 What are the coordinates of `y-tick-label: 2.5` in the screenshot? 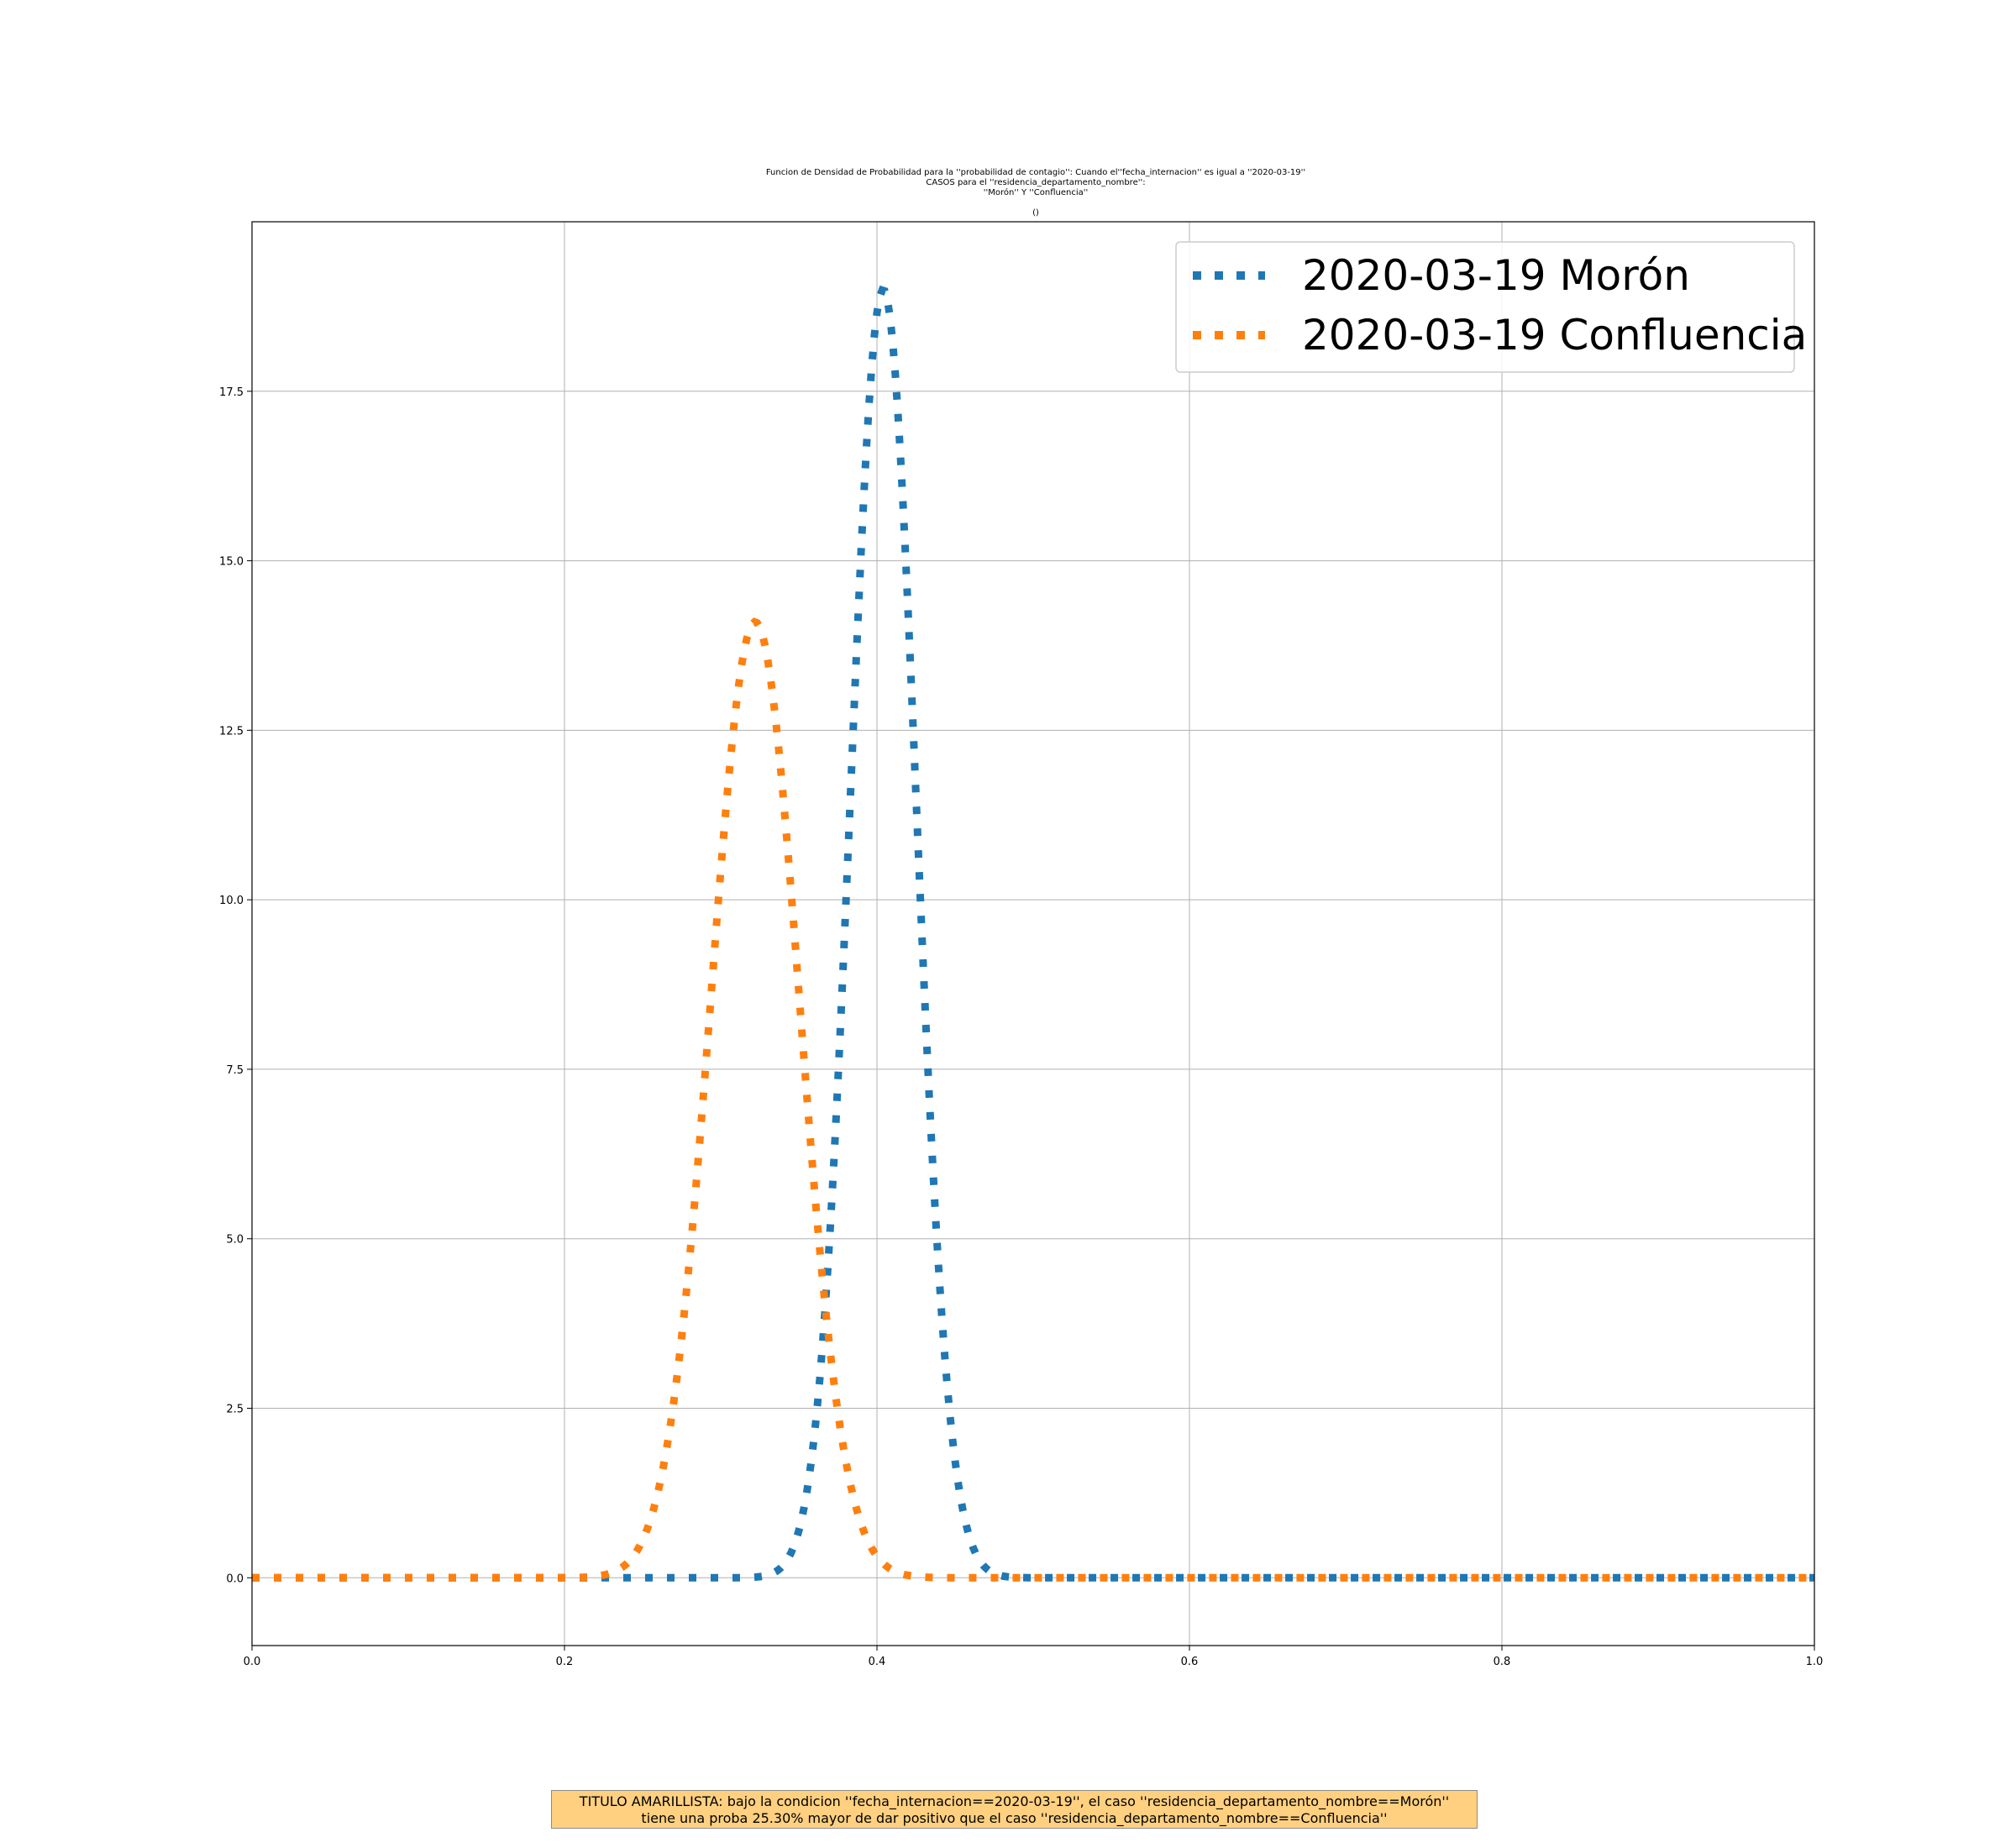 It's located at (235, 1410).